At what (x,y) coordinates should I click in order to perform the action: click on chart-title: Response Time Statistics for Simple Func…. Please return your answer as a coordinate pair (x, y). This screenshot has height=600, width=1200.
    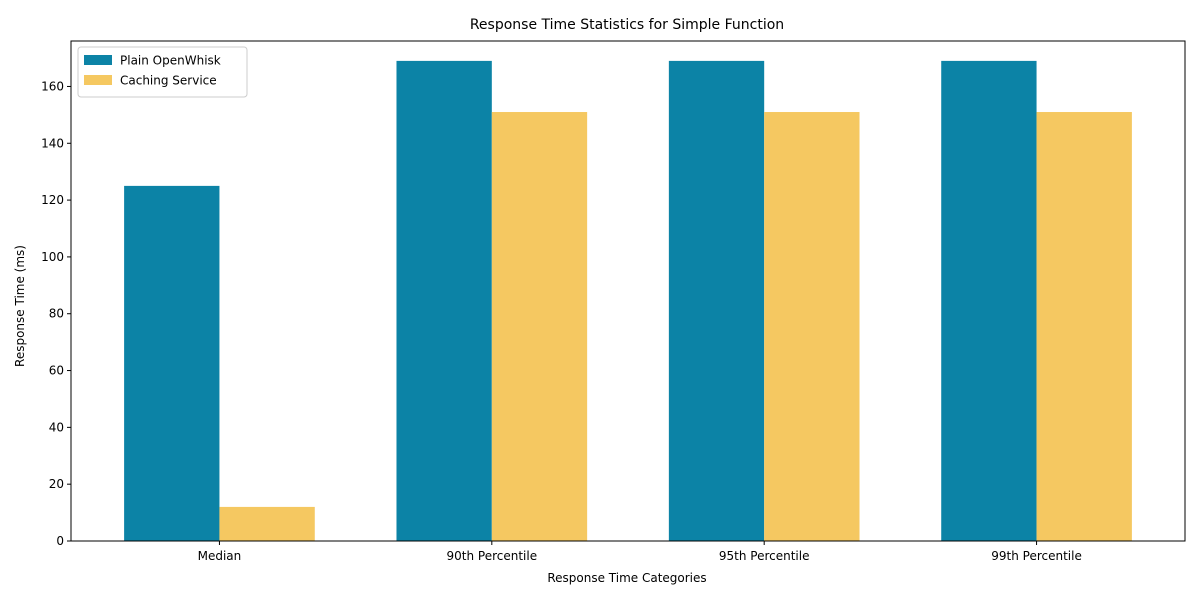
    Looking at the image, I should click on (627, 25).